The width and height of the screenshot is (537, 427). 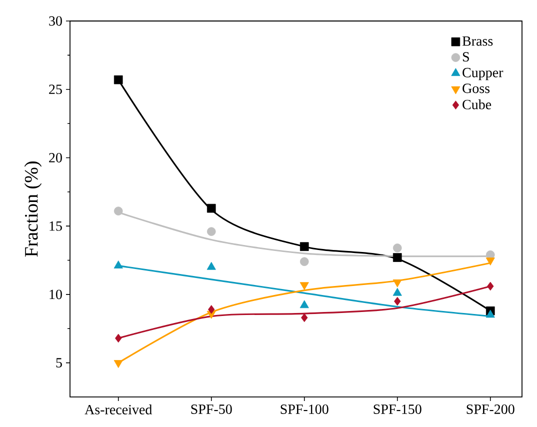 What do you see at coordinates (55, 89) in the screenshot?
I see `y-tick-label: 25` at bounding box center [55, 89].